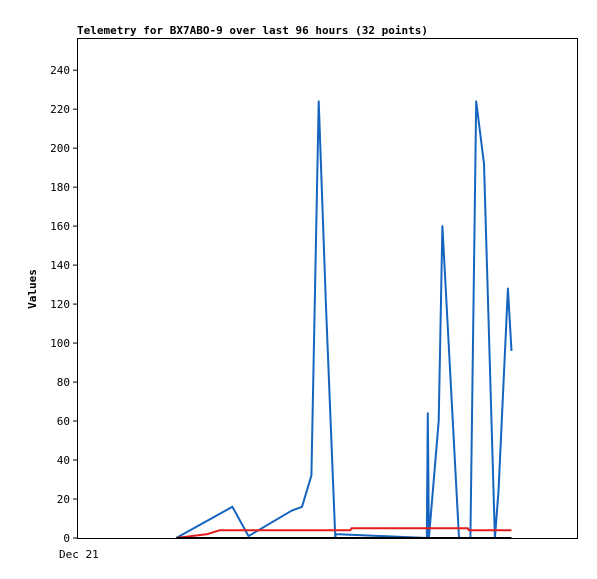 The height and width of the screenshot is (579, 597). I want to click on y-tick-label: 0, so click(66, 538).